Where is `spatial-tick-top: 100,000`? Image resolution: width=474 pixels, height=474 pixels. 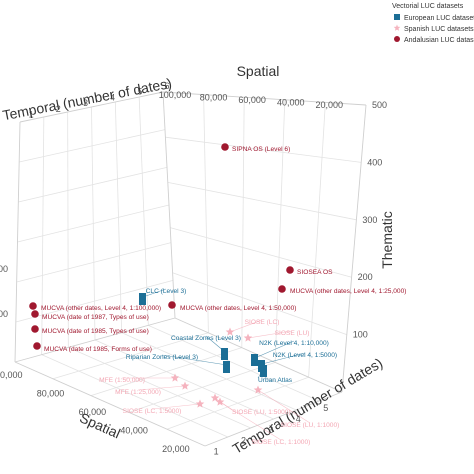 spatial-tick-top: 100,000 is located at coordinates (175, 95).